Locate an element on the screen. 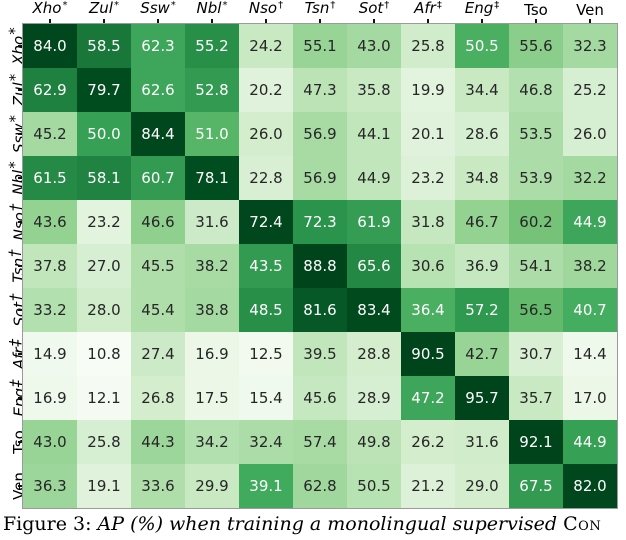  heatmap-cell: 12.1 is located at coordinates (104, 398).